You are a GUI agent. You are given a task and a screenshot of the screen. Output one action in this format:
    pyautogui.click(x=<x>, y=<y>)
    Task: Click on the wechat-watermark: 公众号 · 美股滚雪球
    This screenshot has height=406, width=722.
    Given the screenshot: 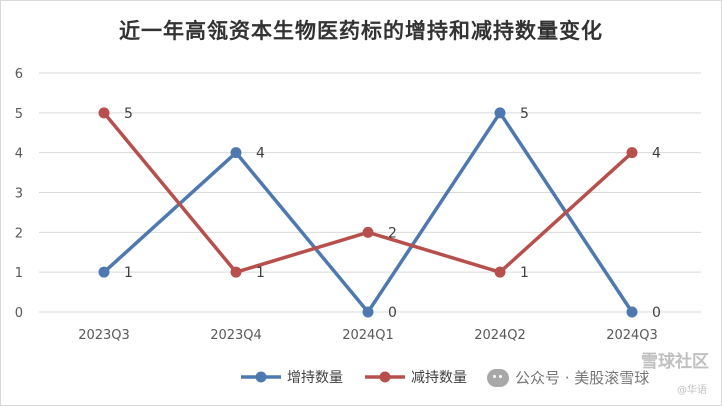 What is the action you would take?
    pyautogui.click(x=568, y=377)
    